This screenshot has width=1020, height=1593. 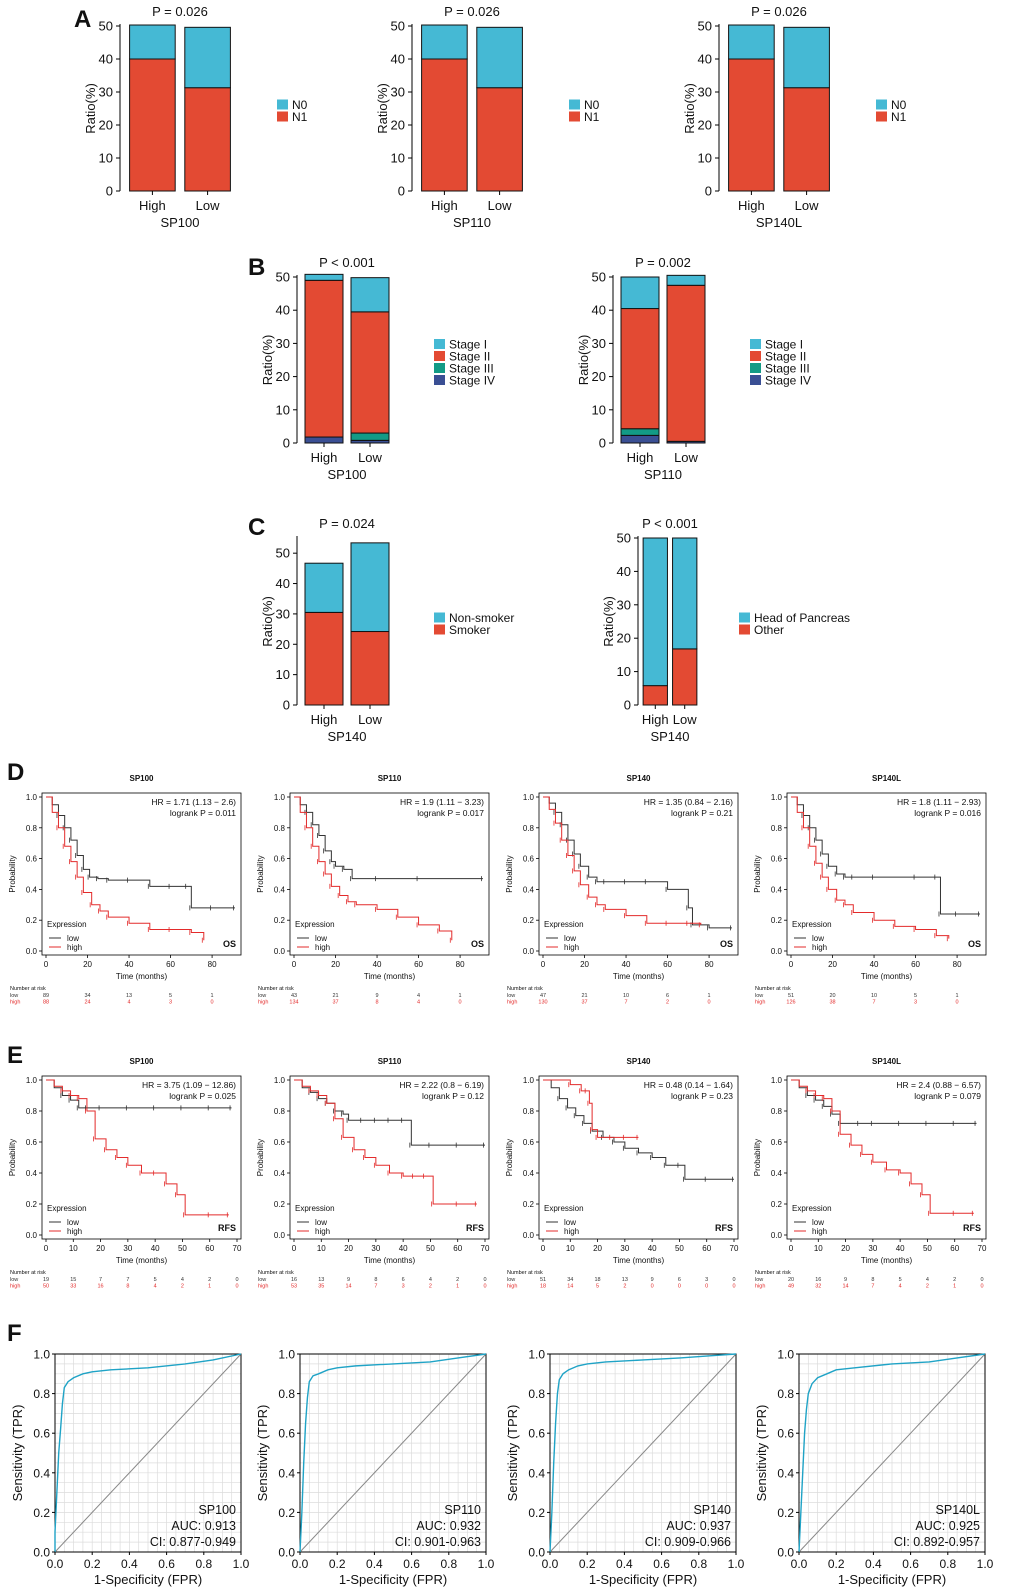 What do you see at coordinates (227, 1228) in the screenshot?
I see `endpoint-label: RFS` at bounding box center [227, 1228].